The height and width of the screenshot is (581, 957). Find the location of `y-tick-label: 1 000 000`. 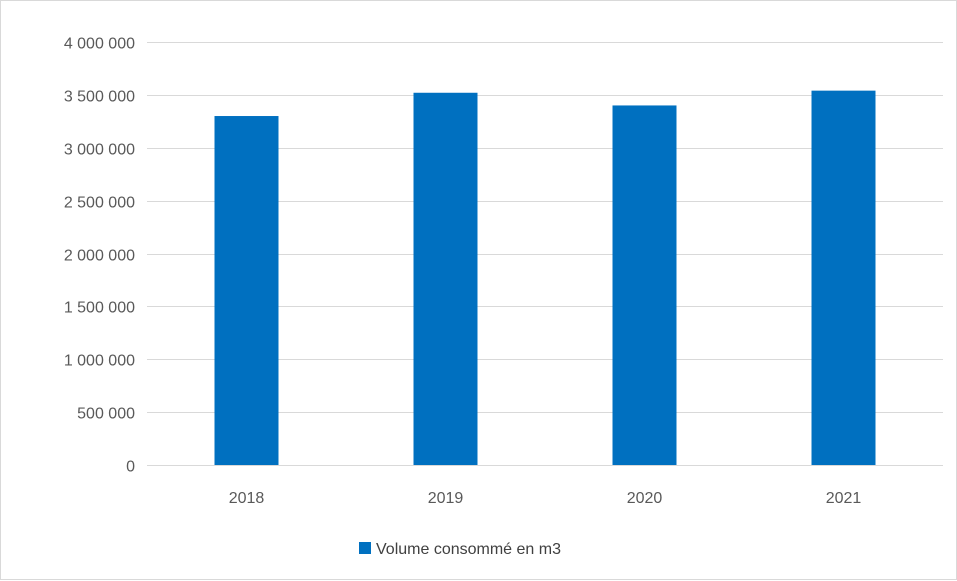

y-tick-label: 1 000 000 is located at coordinates (99, 361).